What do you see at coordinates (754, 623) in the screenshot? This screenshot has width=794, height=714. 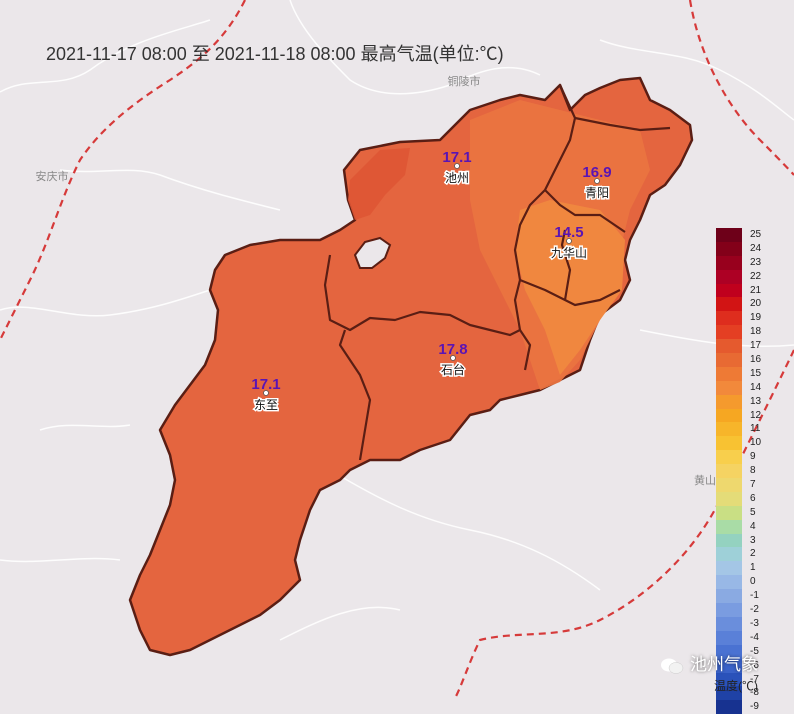 I see `legend-label: -3` at bounding box center [754, 623].